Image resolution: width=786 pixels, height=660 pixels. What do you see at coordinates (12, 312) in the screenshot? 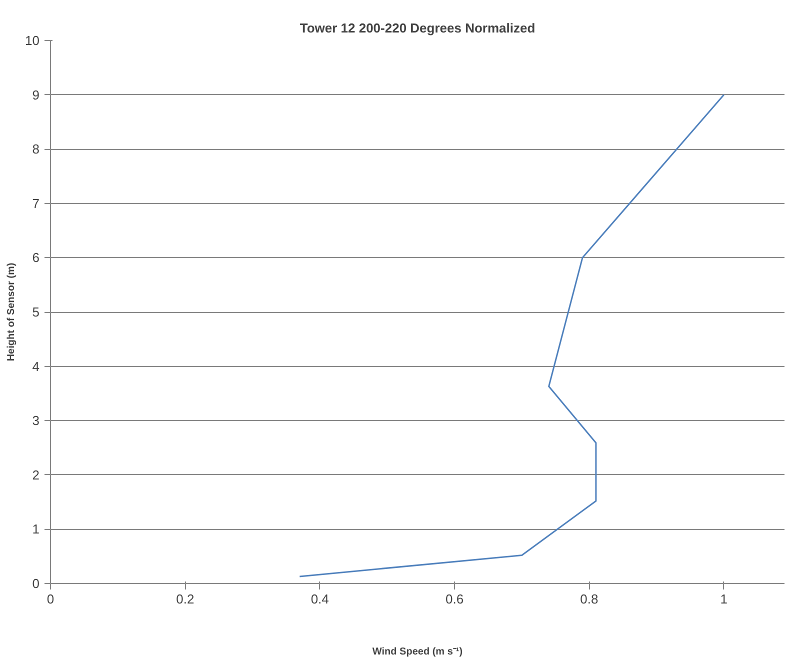
I see `y-axis-title: Height of Sensor (m)` at bounding box center [12, 312].